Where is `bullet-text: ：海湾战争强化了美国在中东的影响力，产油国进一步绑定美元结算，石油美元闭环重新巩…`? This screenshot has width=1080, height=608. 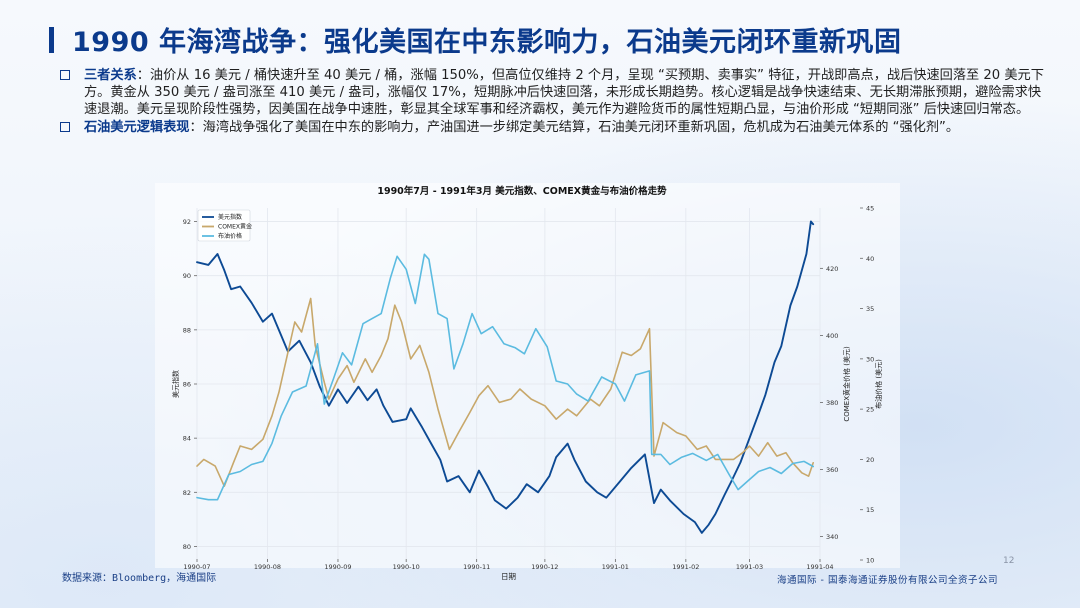
bullet-text: ：海湾战争强化了美国在中东的影响力，产油国进一步绑定美元结算，石油美元闭环重新巩… is located at coordinates (574, 127).